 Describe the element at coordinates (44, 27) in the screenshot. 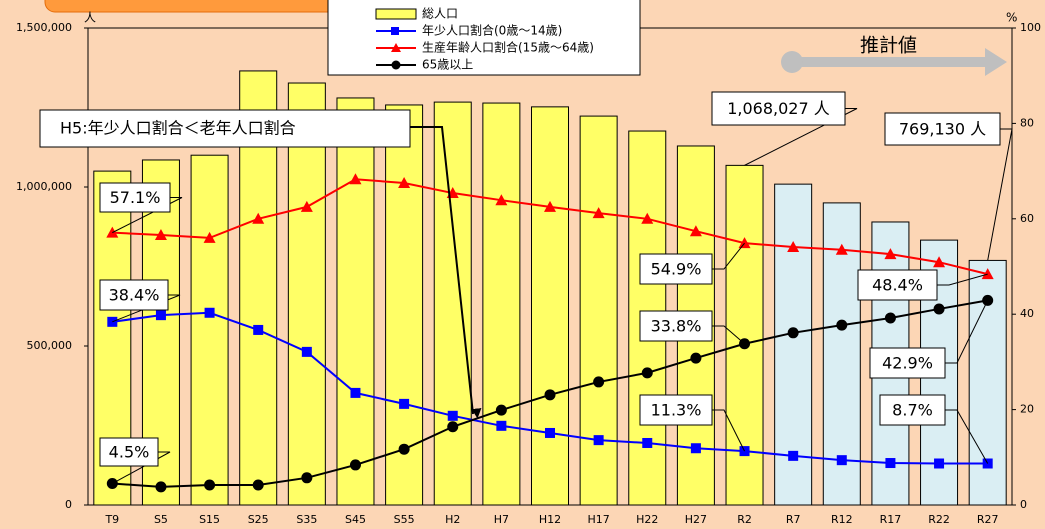

I see `y-tick-label: 1,500,000` at that location.